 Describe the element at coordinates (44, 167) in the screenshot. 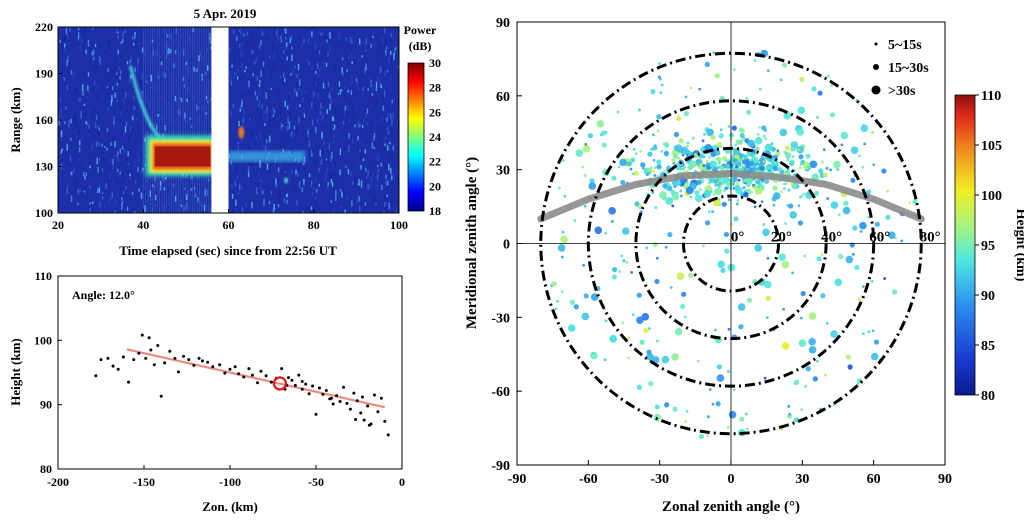

I see `heatmap-ytick-label: 130` at that location.